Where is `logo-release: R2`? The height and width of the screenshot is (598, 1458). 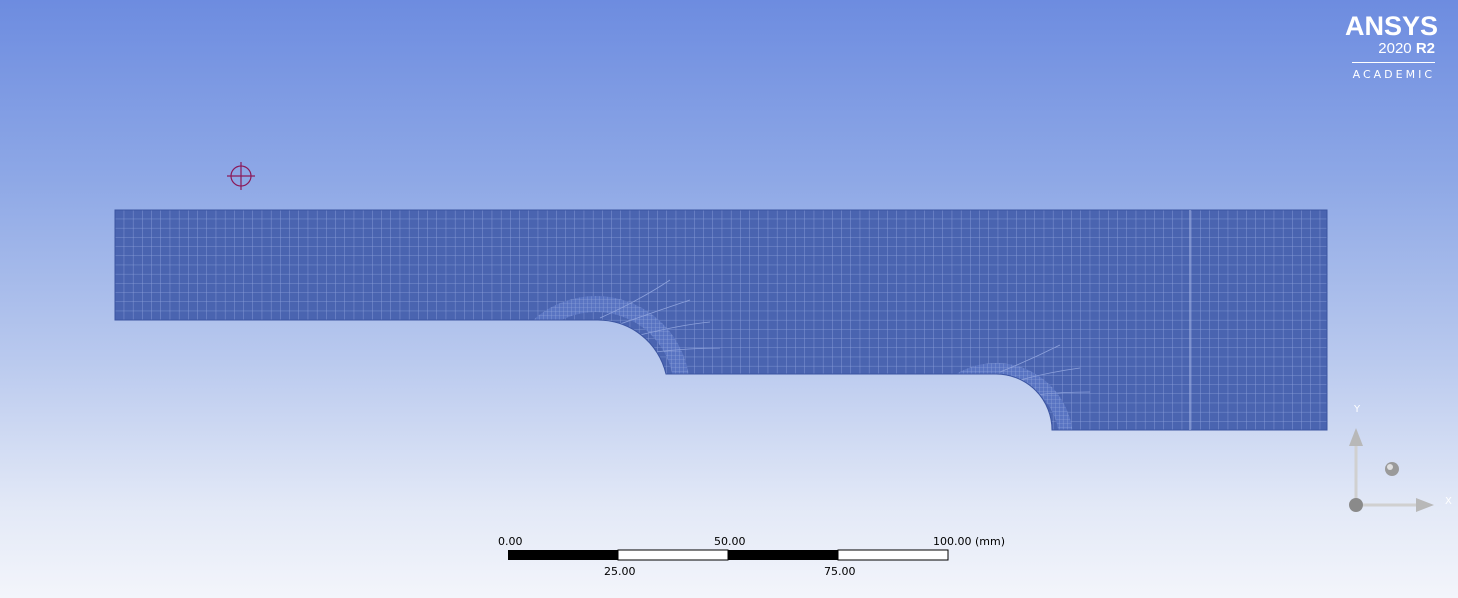 logo-release: R2 is located at coordinates (1425, 48).